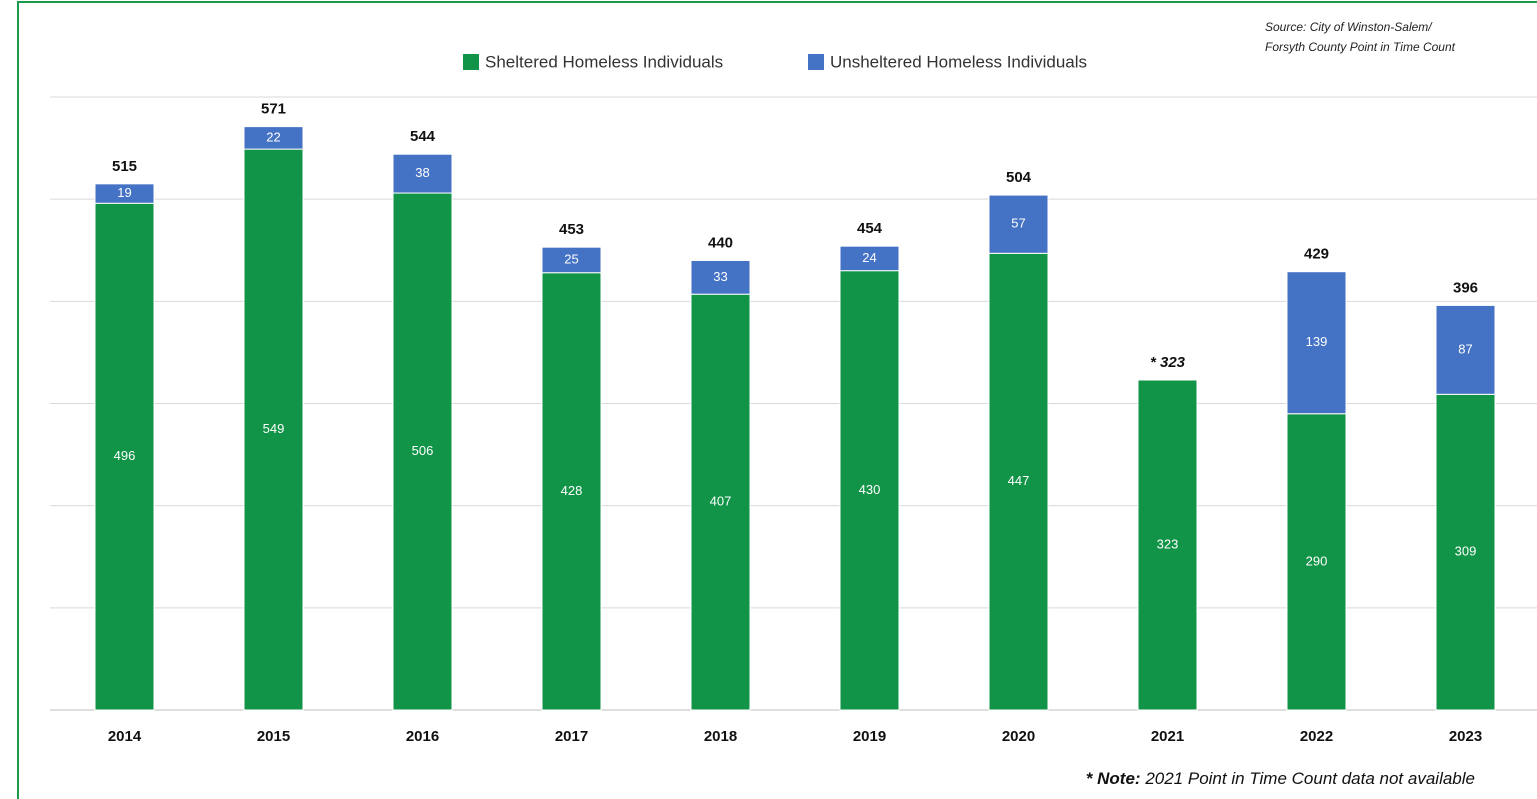  I want to click on data-label: 24, so click(869, 257).